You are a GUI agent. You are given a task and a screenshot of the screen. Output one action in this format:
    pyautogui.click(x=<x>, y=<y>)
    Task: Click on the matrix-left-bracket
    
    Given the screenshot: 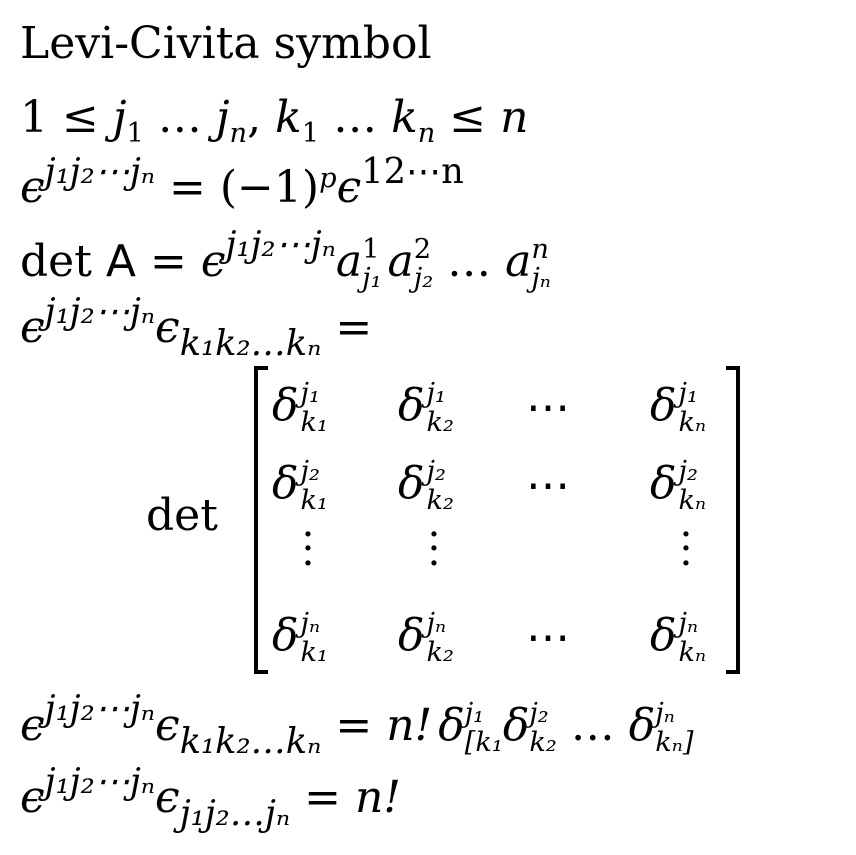 What is the action you would take?
    pyautogui.click(x=261, y=520)
    